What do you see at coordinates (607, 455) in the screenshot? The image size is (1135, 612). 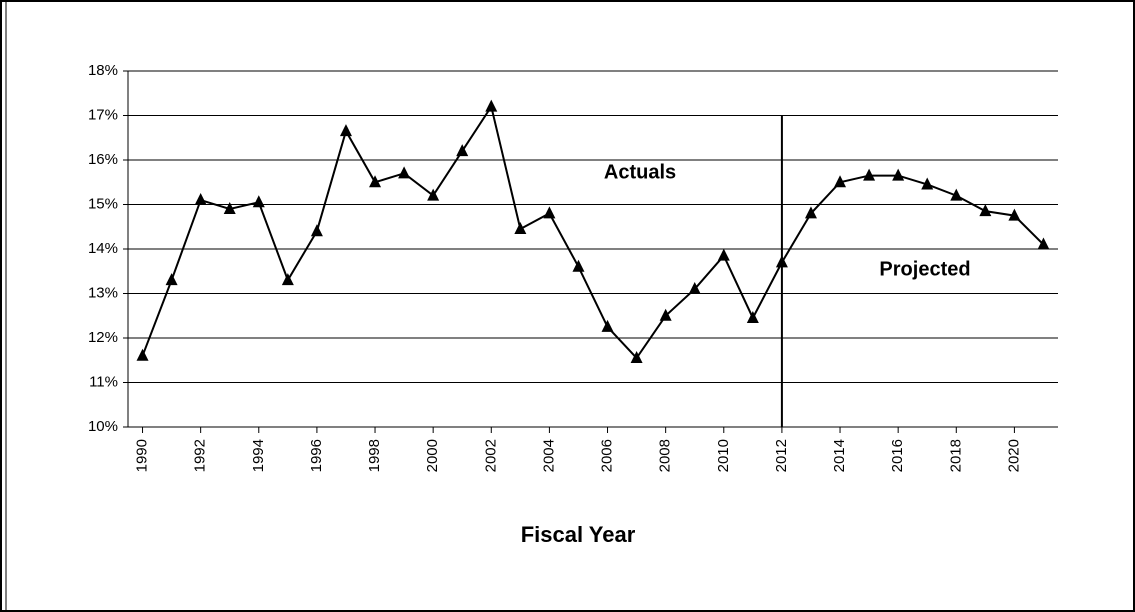 I see `x-tick-label: 2006` at bounding box center [607, 455].